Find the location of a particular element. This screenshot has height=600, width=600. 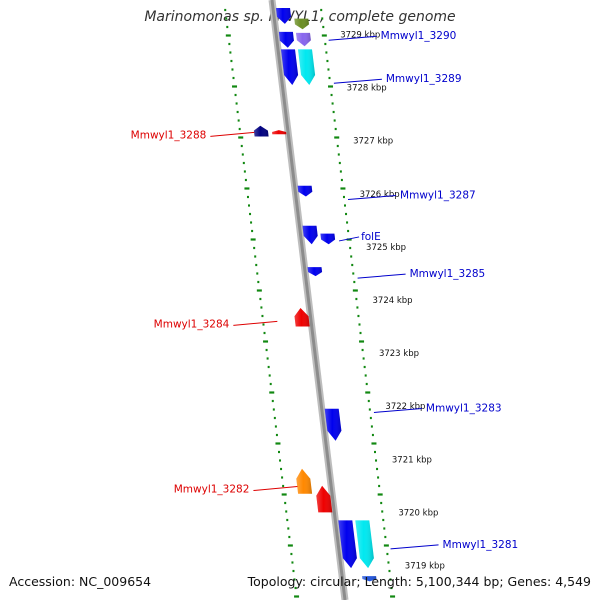

gene-arrow-mmwyl1-3290-b is located at coordinates (303, 39).